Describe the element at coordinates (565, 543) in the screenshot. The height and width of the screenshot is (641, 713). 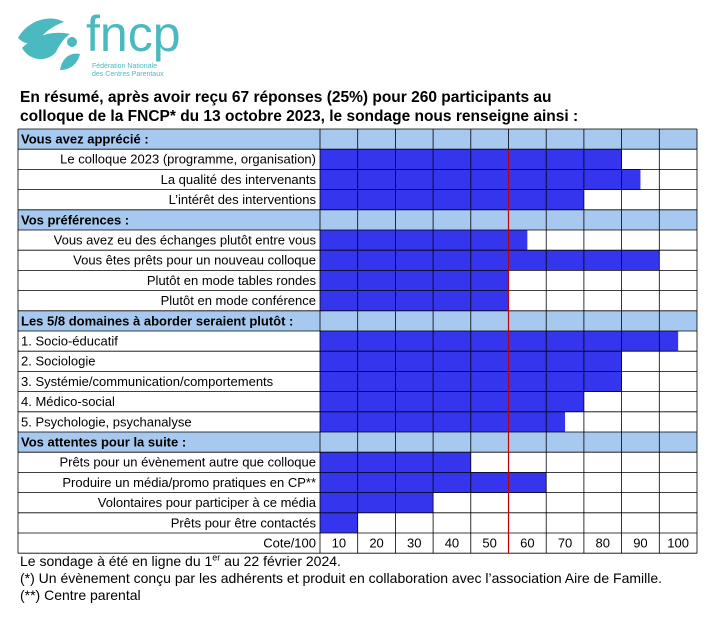
I see `x-tick-label: 70` at that location.